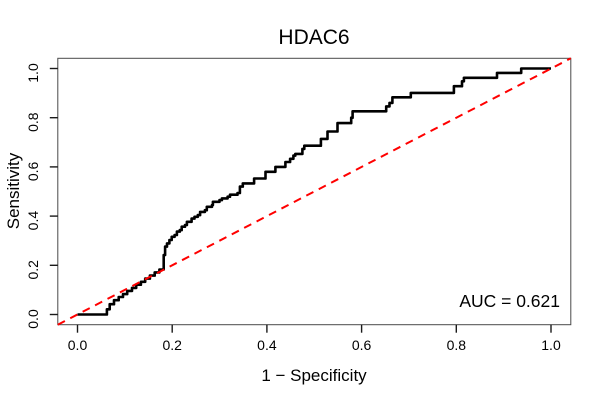  Describe the element at coordinates (509, 301) in the screenshot. I see `auc-annotation: AUC = 0.621` at that location.